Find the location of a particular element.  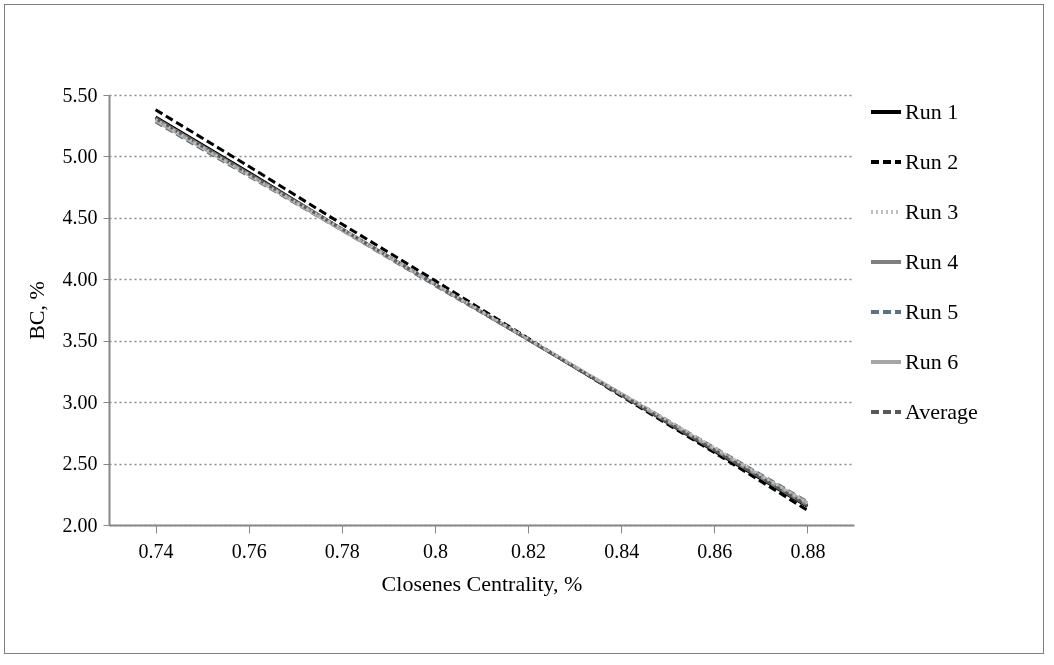

x-tick-label: 0.78 is located at coordinates (342, 550).